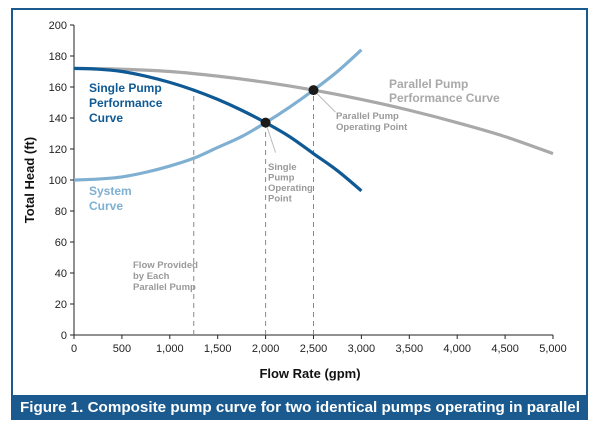  I want to click on flow-per-pump-label: by Each, so click(151, 276).